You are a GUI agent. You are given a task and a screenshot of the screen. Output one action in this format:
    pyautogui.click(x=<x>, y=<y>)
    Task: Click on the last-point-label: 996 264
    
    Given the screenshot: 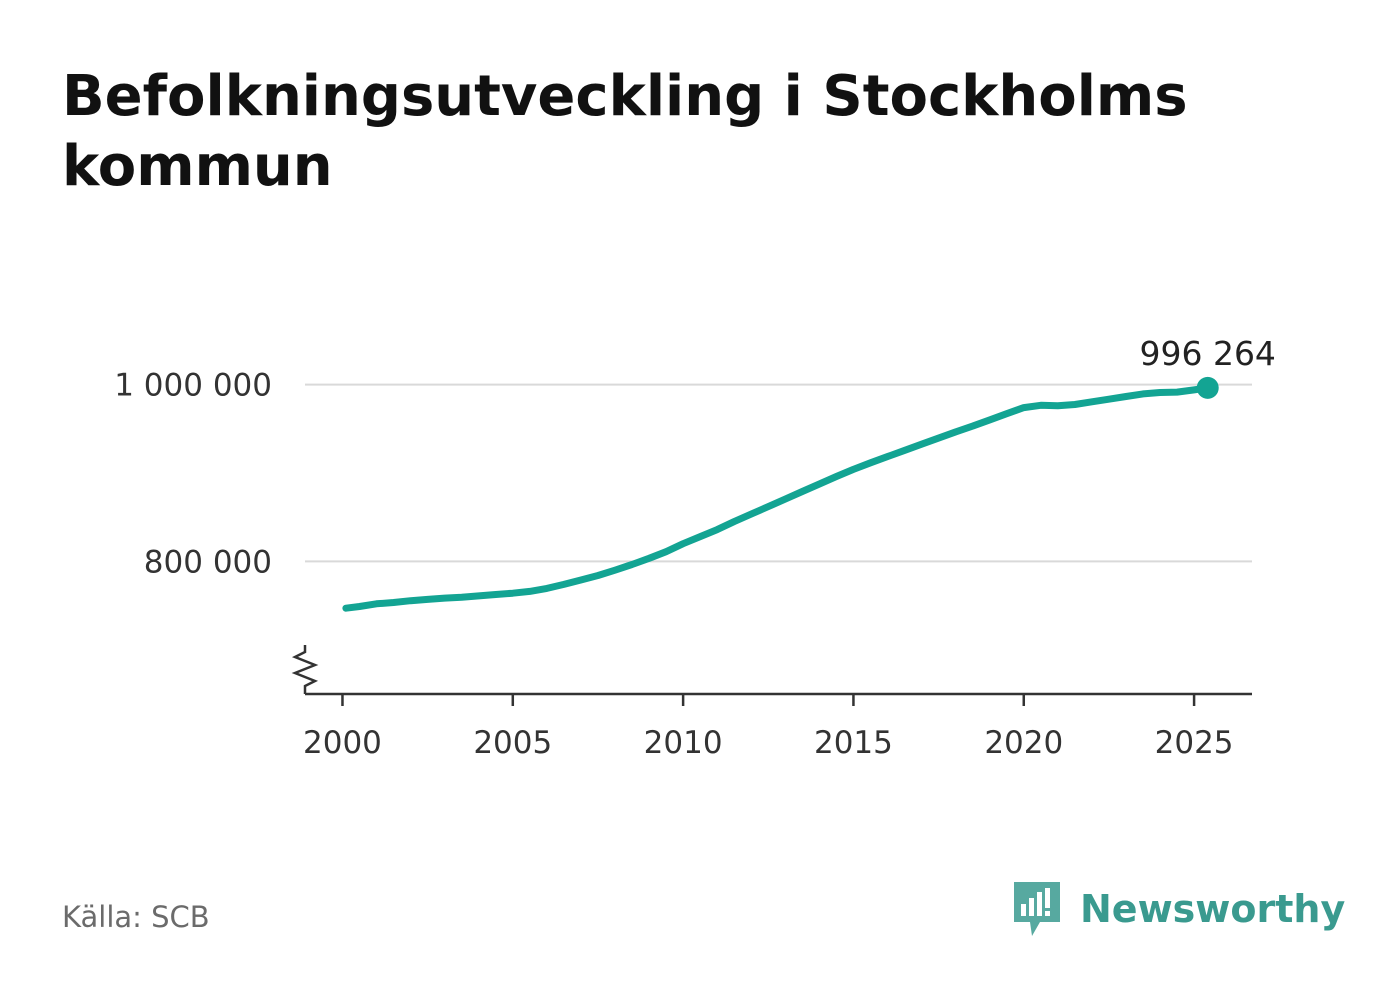 What is the action you would take?
    pyautogui.click(x=1207, y=353)
    